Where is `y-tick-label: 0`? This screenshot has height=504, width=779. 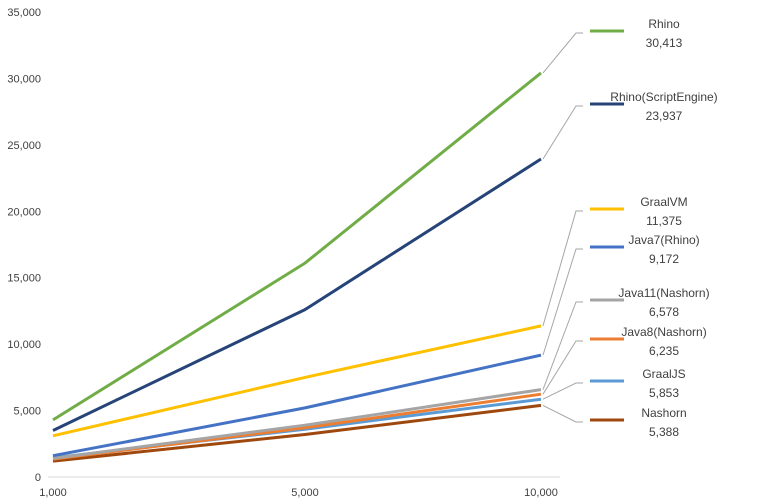
y-tick-label: 0 is located at coordinates (38, 478).